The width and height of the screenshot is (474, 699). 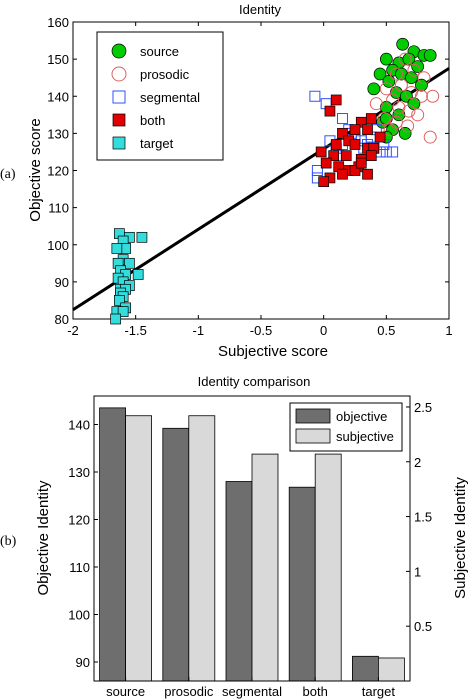 I want to click on bar-y-tick-label-left: 120, so click(x=79, y=520).